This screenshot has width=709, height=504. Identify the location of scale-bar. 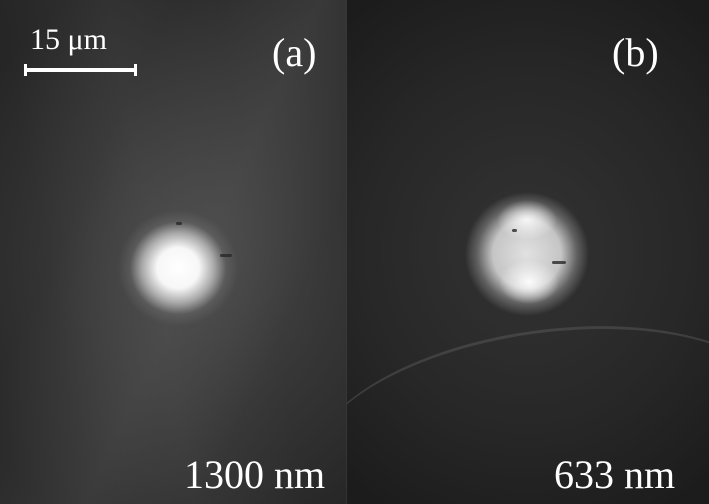
(80, 70).